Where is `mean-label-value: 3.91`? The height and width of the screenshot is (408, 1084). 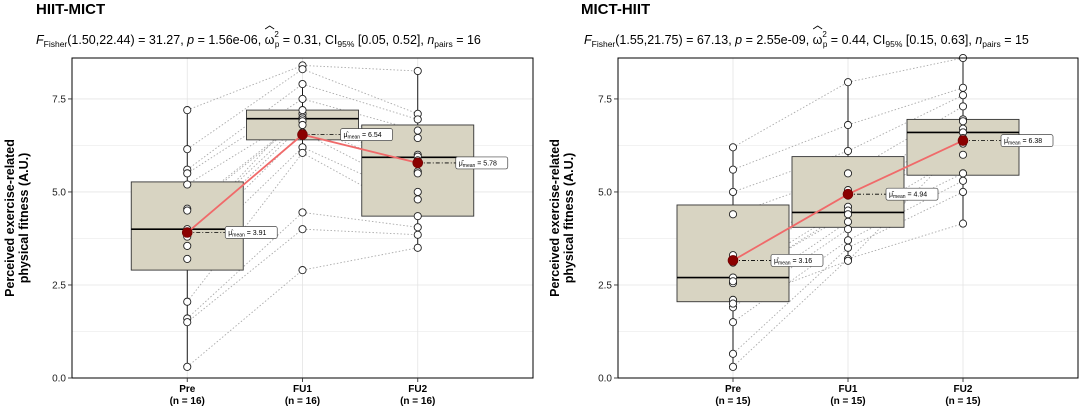 mean-label-value: 3.91 is located at coordinates (260, 233).